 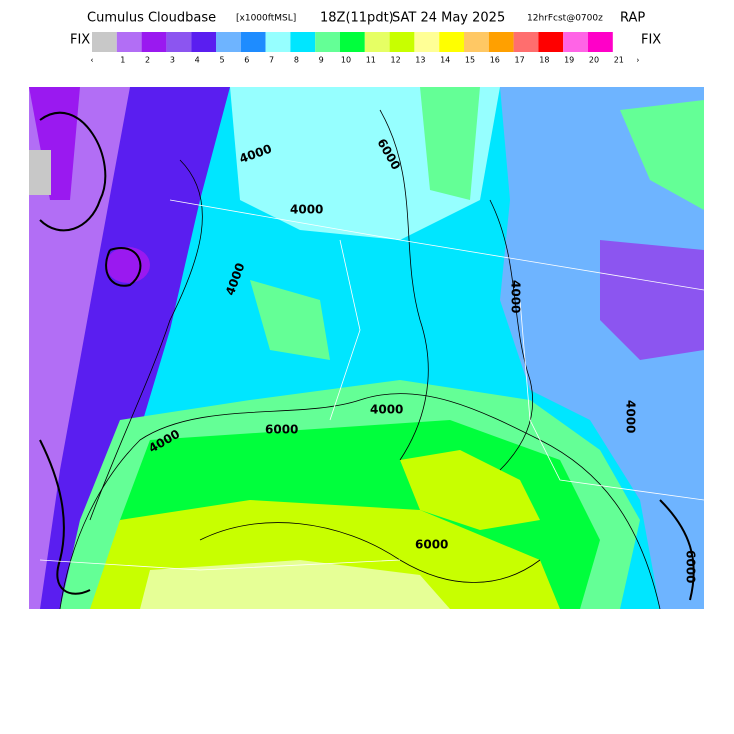 I want to click on colorbar-label: 2, so click(x=147, y=60).